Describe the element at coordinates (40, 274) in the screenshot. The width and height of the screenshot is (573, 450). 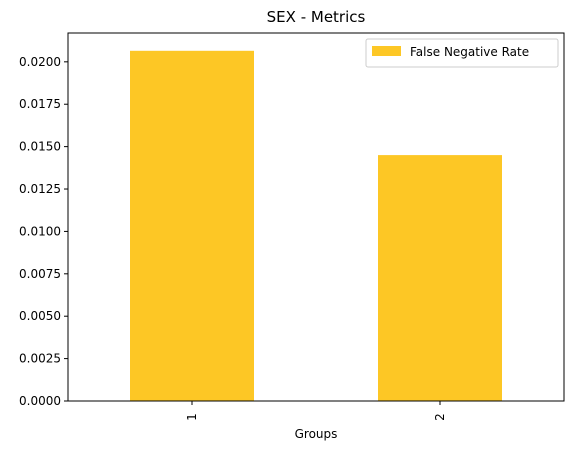
I see `y-tick-label: 0.0075` at that location.